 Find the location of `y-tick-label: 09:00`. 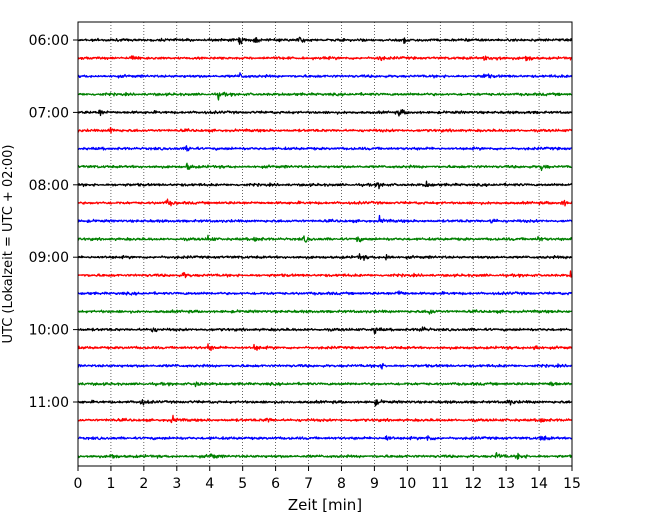

y-tick-label: 09:00 is located at coordinates (49, 258).